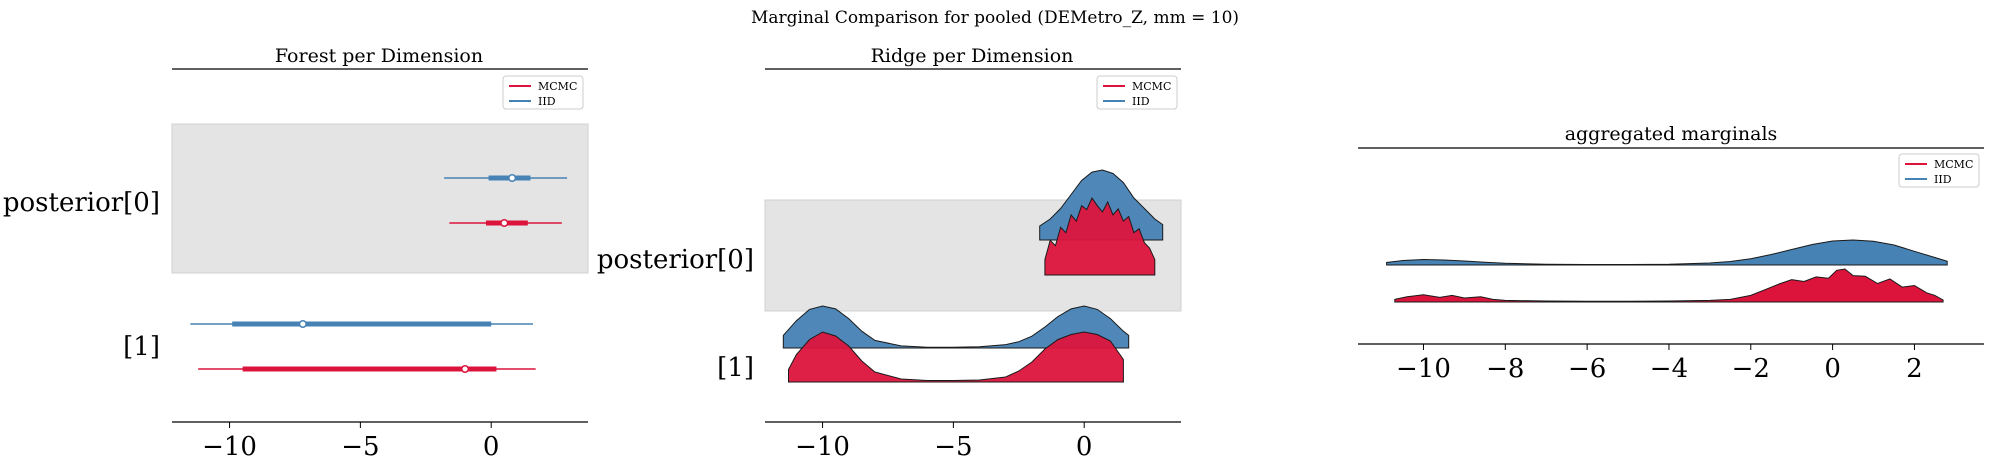  What do you see at coordinates (956, 327) in the screenshot?
I see `ridge-iid-density` at bounding box center [956, 327].